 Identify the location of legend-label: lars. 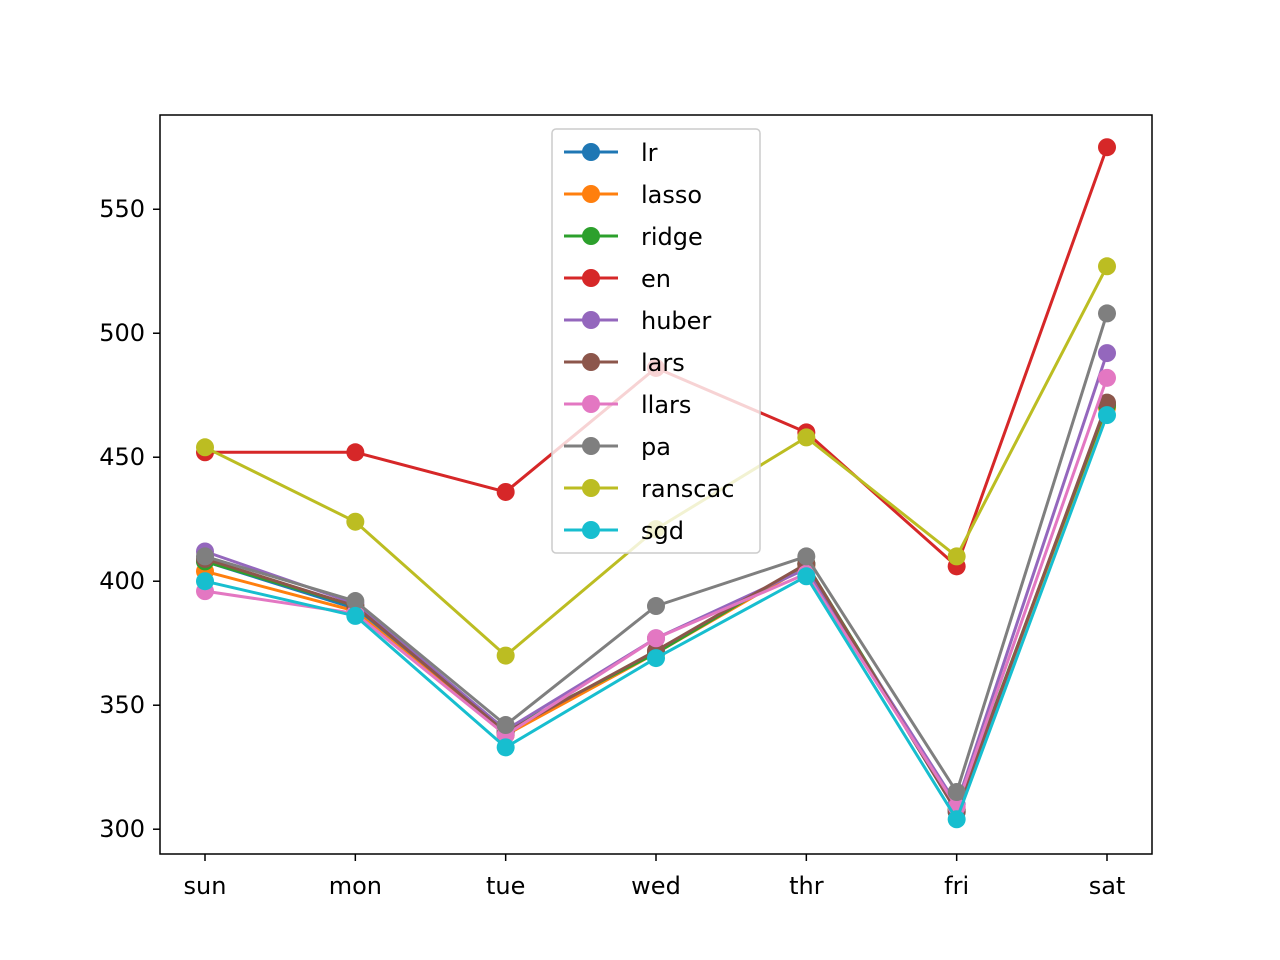
(663, 363).